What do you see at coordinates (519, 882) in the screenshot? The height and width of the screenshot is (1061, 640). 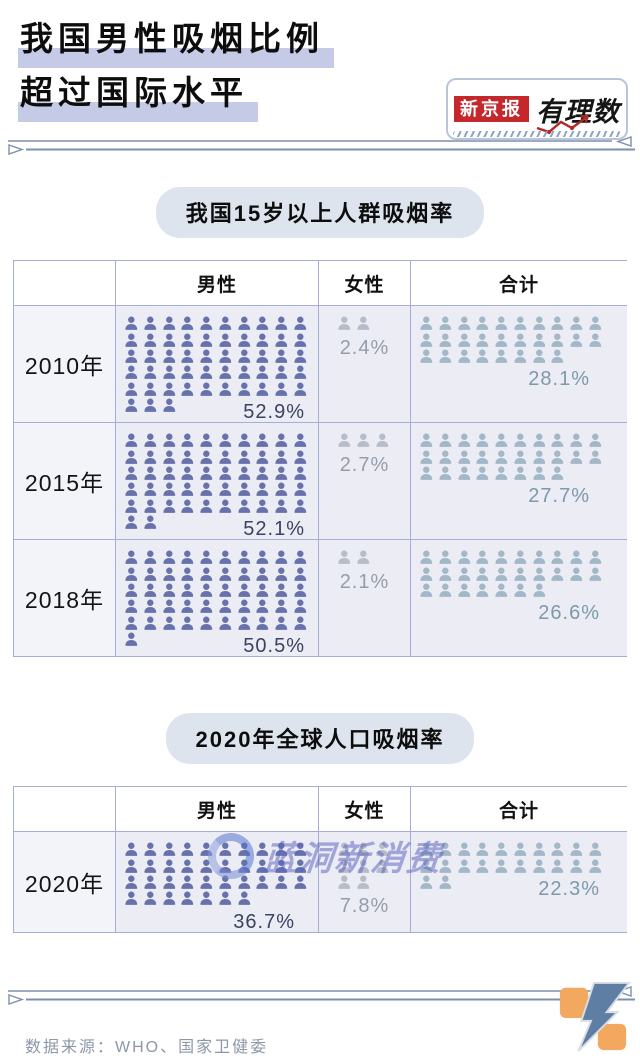 I see `pictogram: 22.3%` at bounding box center [519, 882].